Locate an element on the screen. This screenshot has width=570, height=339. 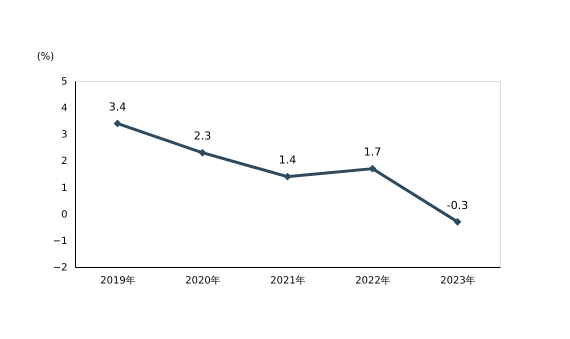
y-tick-label: 3 is located at coordinates (64, 135).